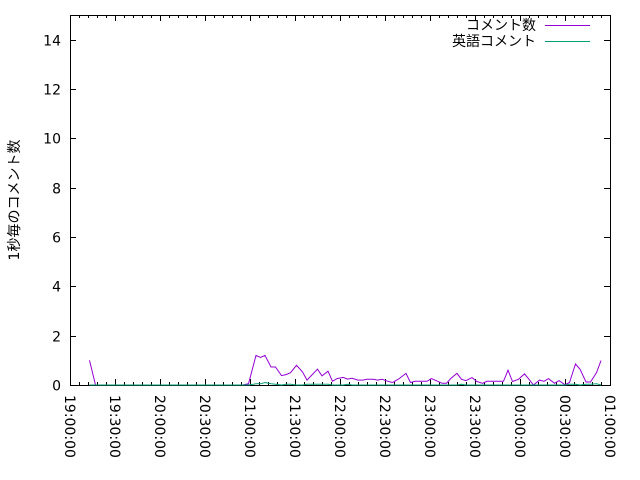 This screenshot has height=480, width=640. I want to click on x-tick-label: 23:30:00, so click(474, 426).